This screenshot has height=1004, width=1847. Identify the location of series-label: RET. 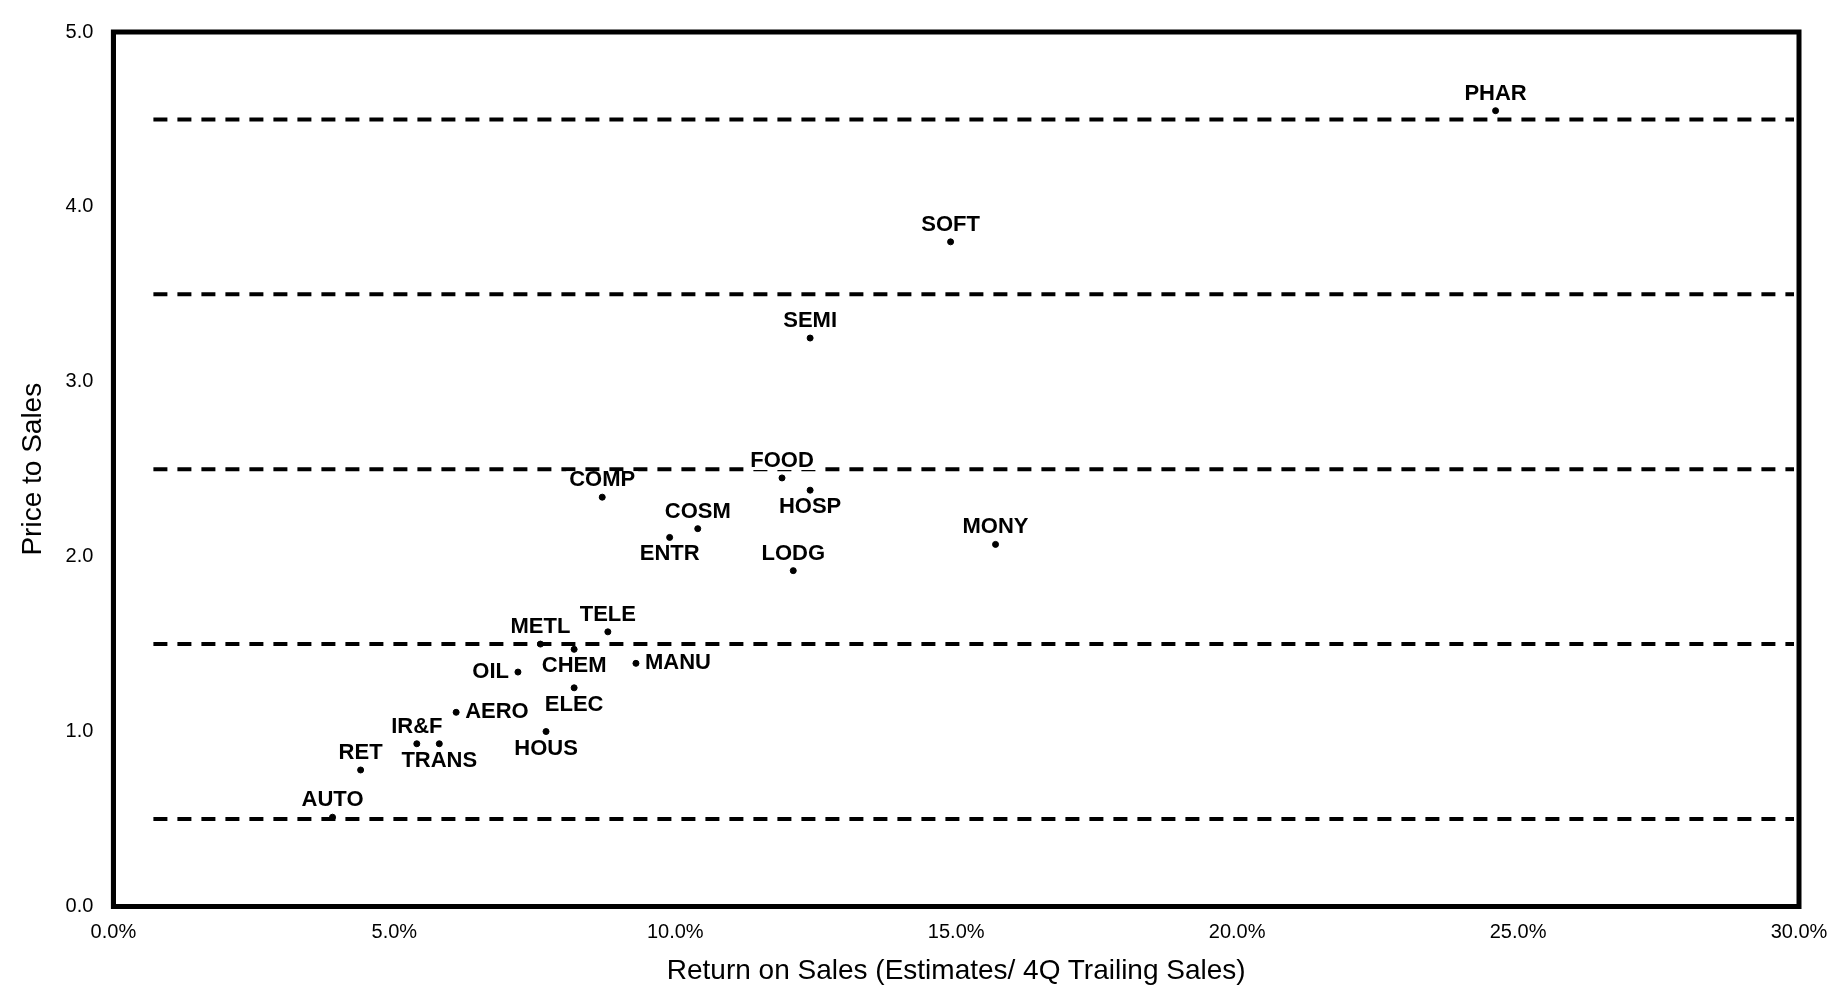
(361, 752).